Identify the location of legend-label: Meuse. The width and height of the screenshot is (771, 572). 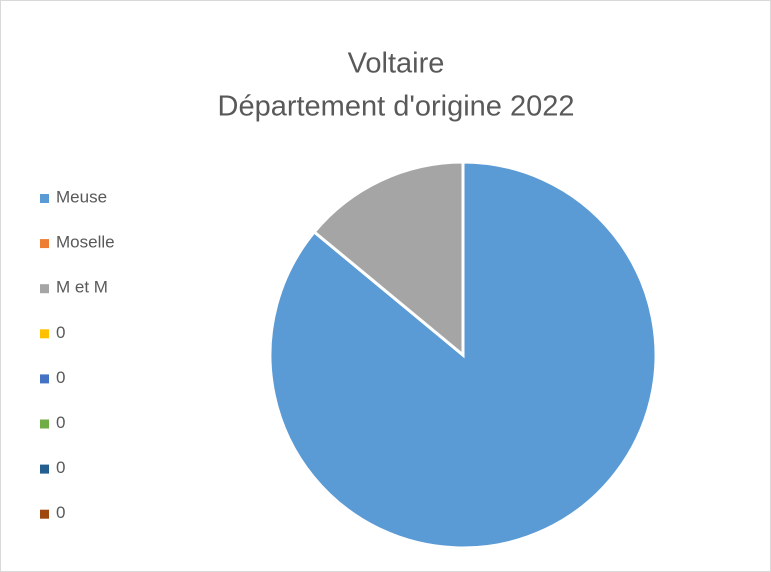
(81, 196).